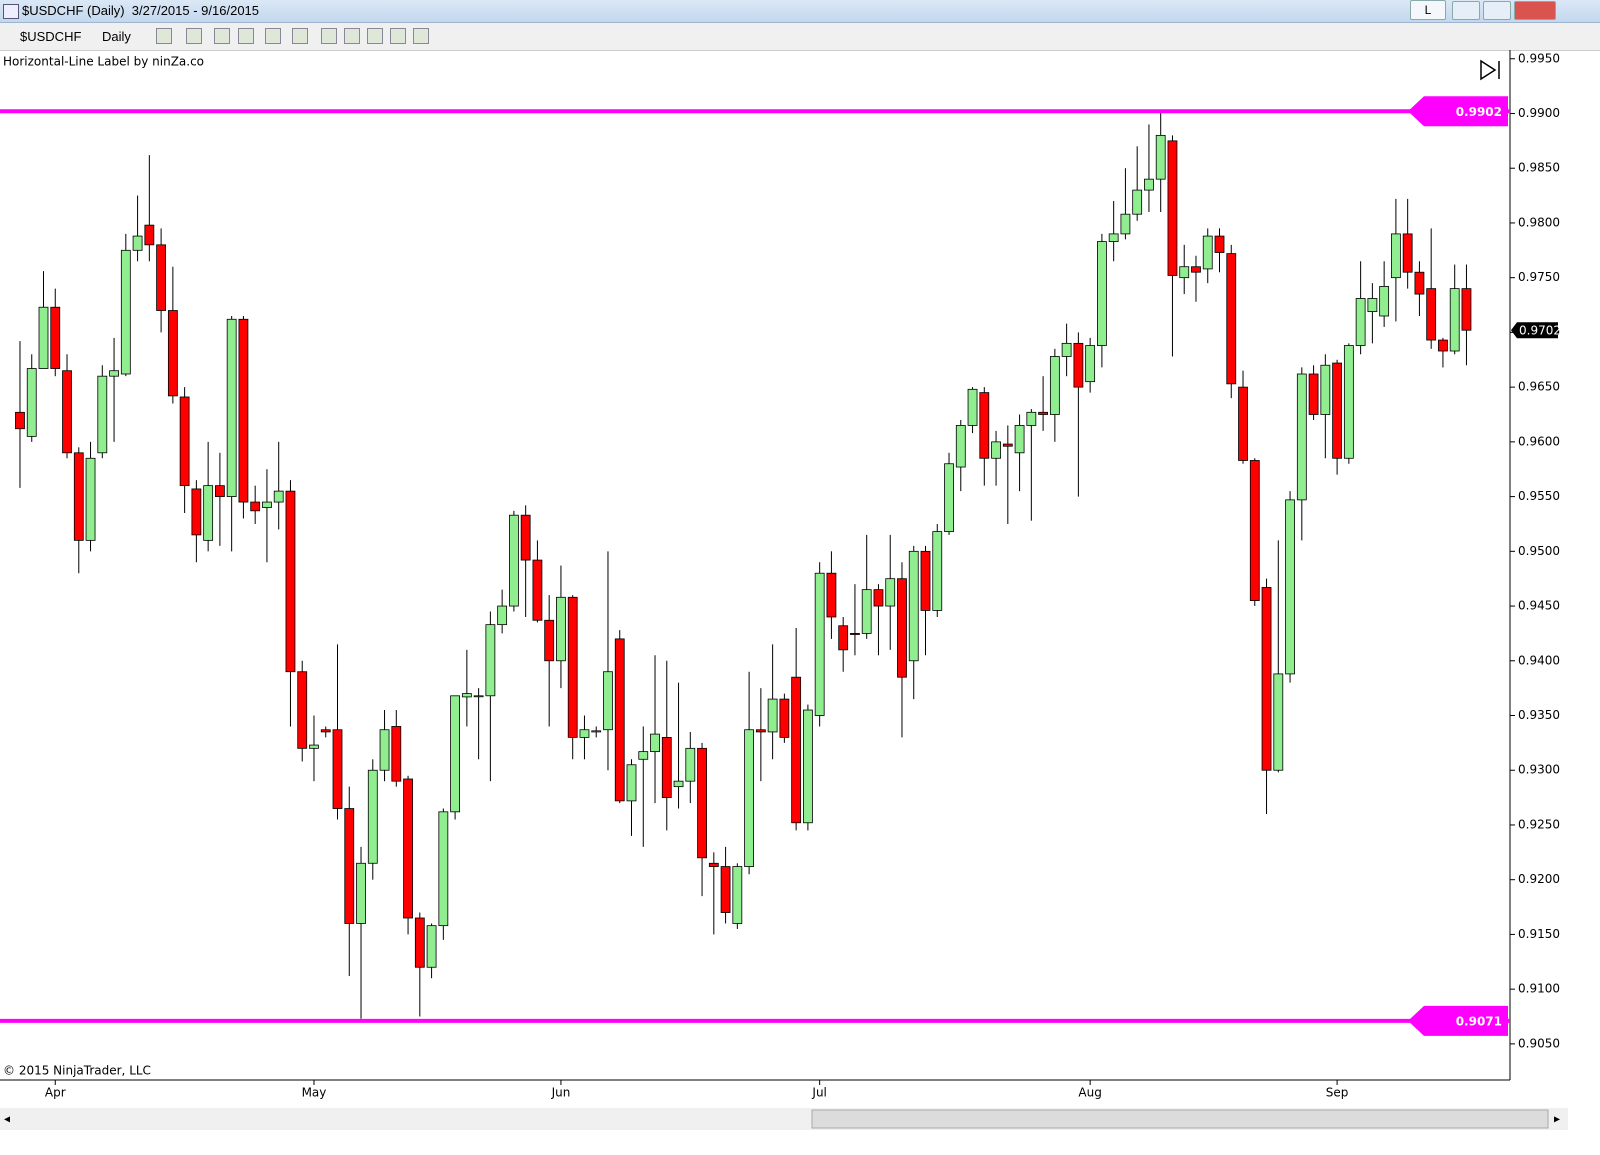  What do you see at coordinates (1539, 770) in the screenshot?
I see `y-tick-label: 0.9300` at bounding box center [1539, 770].